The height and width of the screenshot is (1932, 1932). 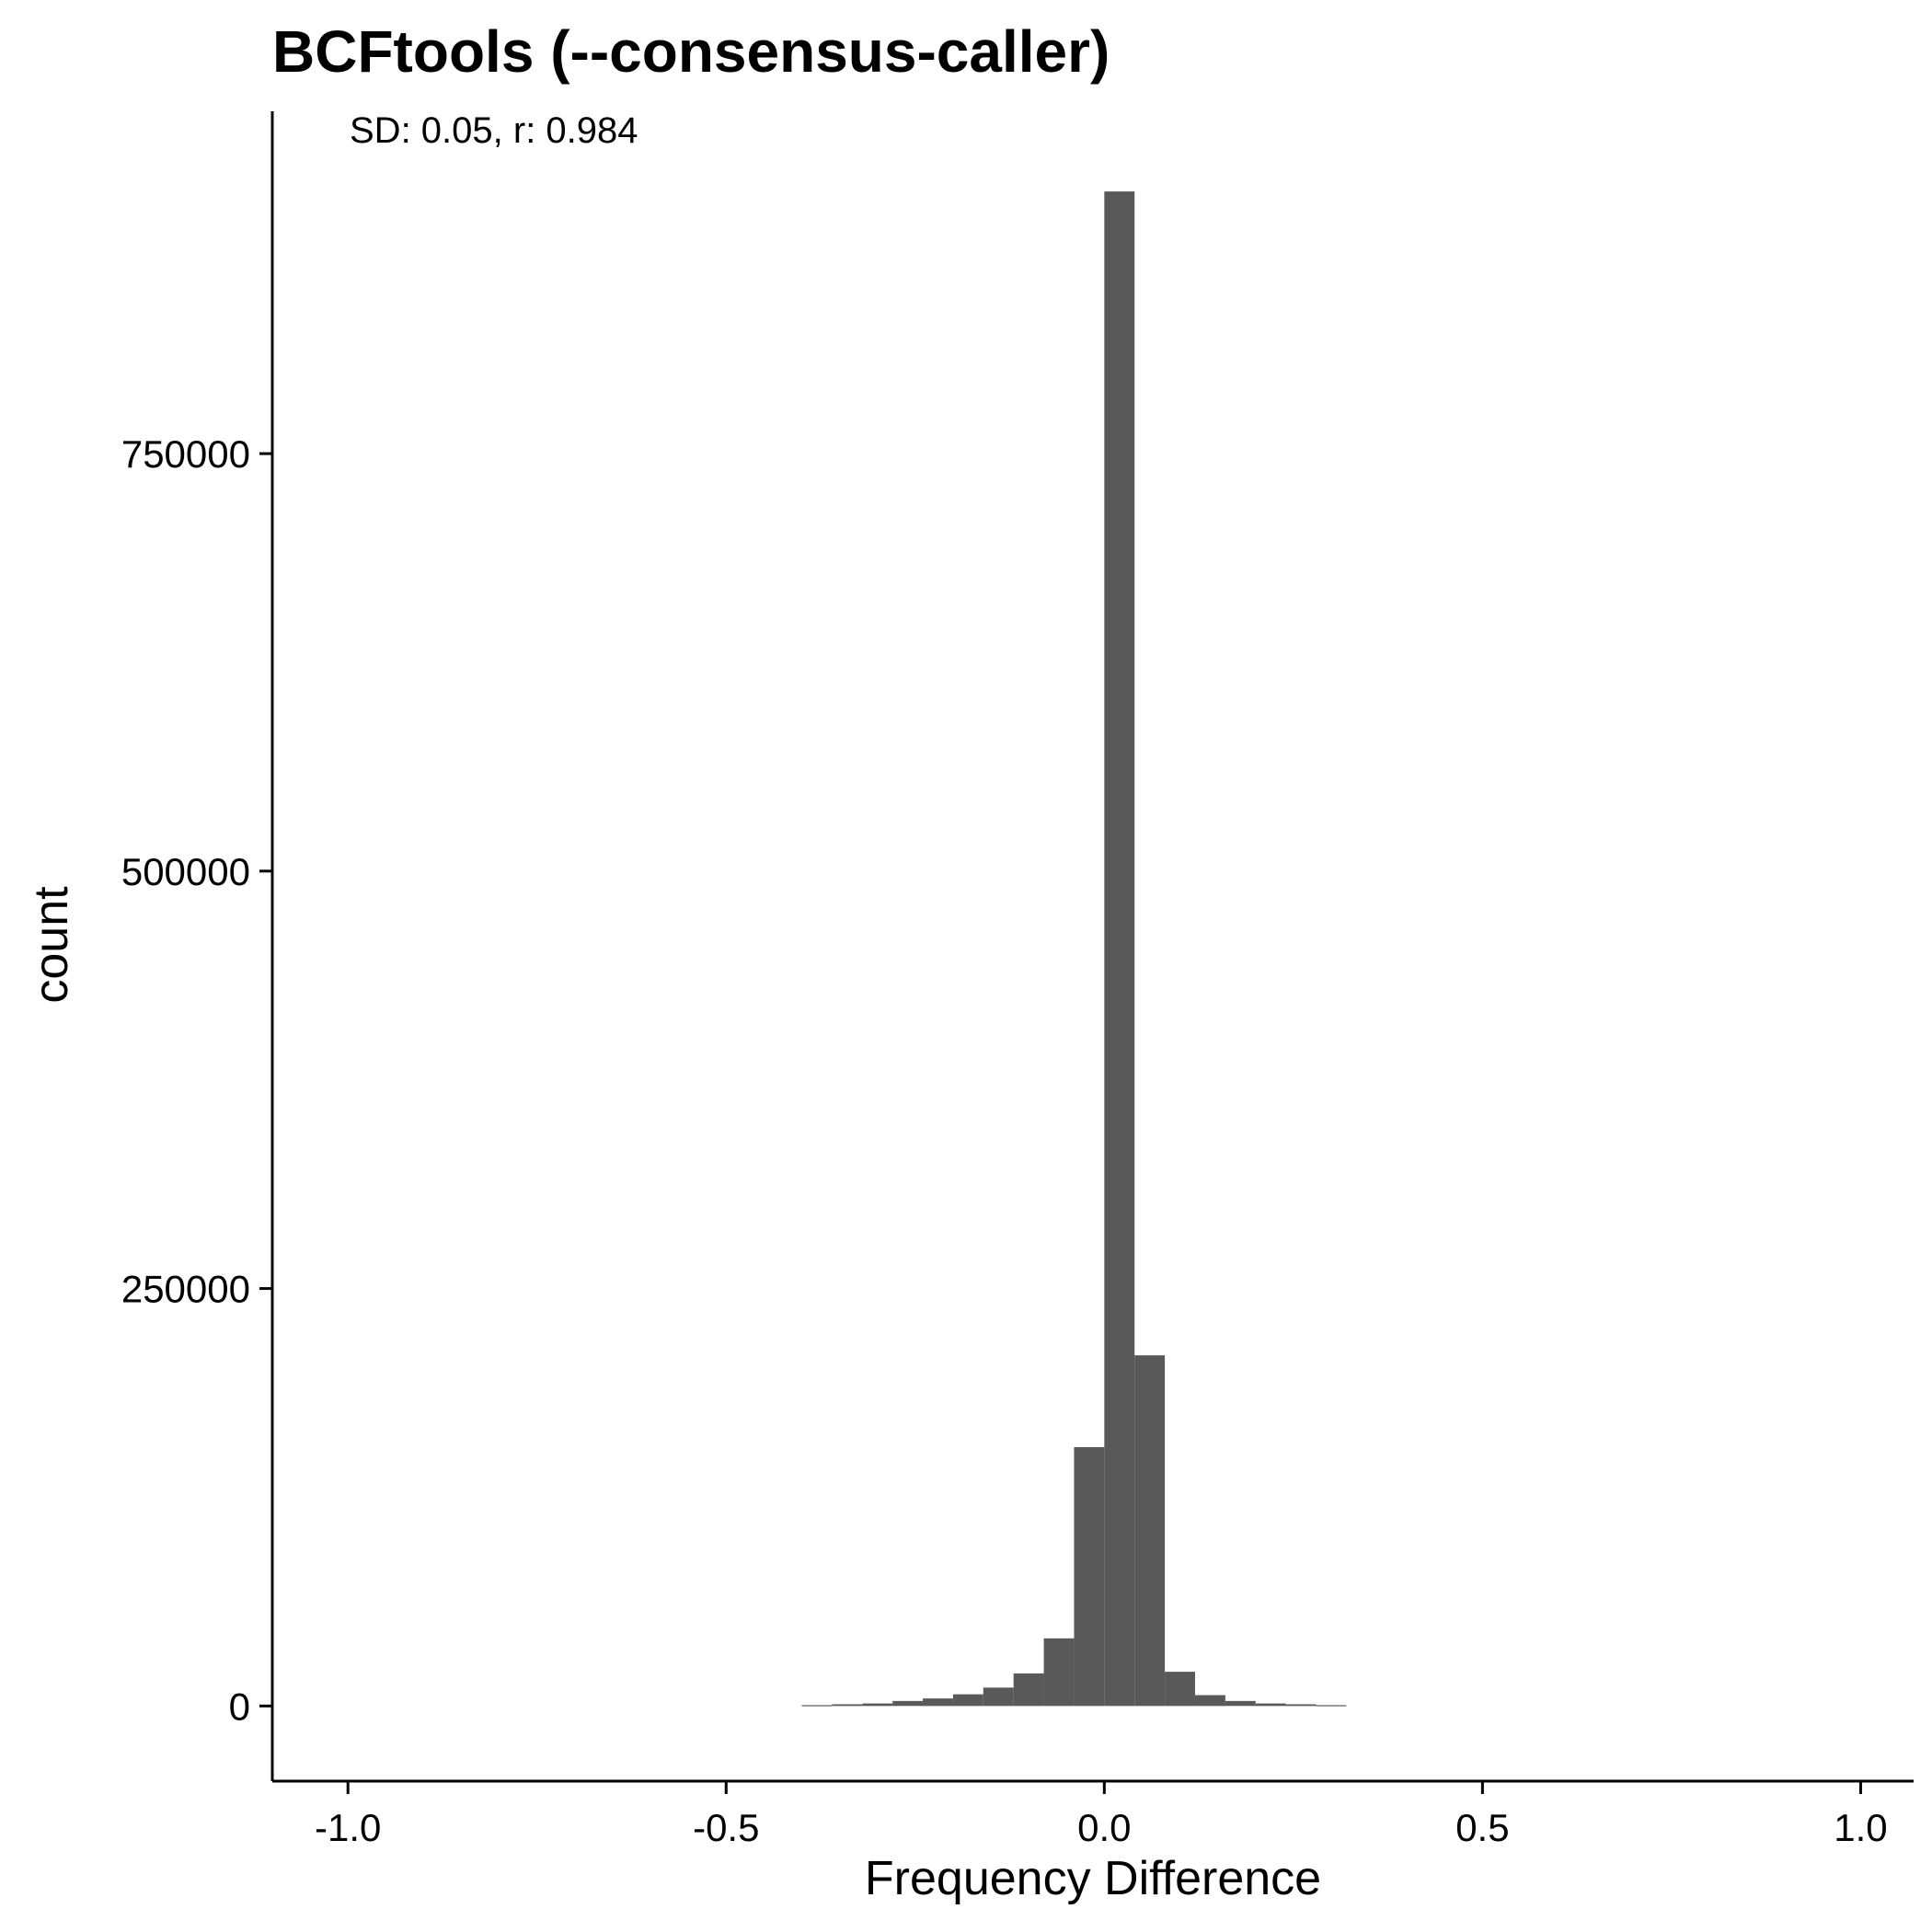 What do you see at coordinates (196, 1080) in the screenshot?
I see `y-ticks: 0 250000 500000 750000` at bounding box center [196, 1080].